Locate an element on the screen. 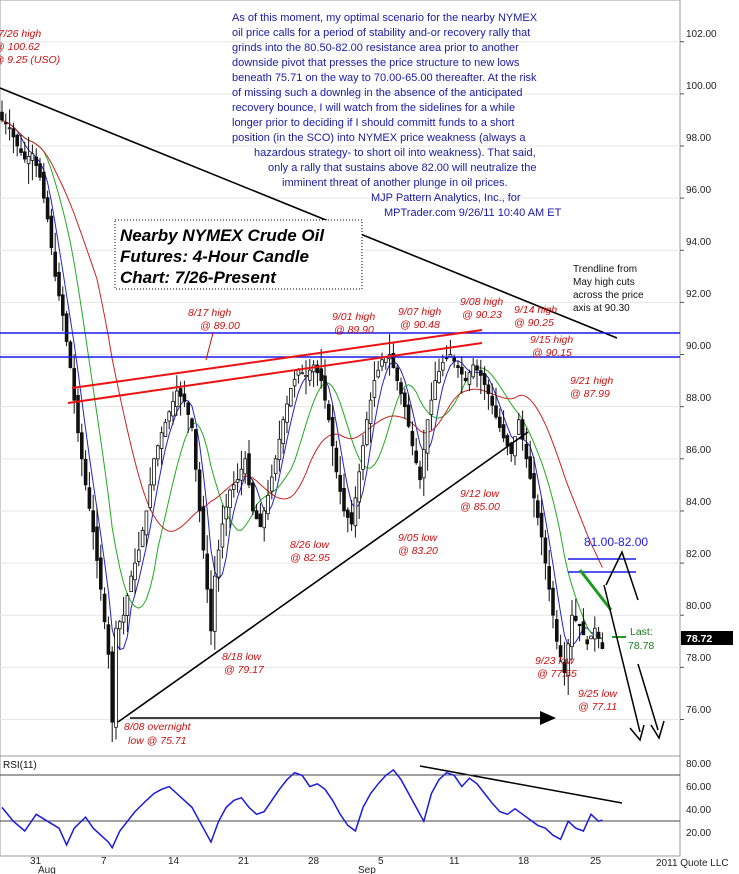 Image resolution: width=739 pixels, height=874 pixels. rsi-panel-frame is located at coordinates (340, 806).